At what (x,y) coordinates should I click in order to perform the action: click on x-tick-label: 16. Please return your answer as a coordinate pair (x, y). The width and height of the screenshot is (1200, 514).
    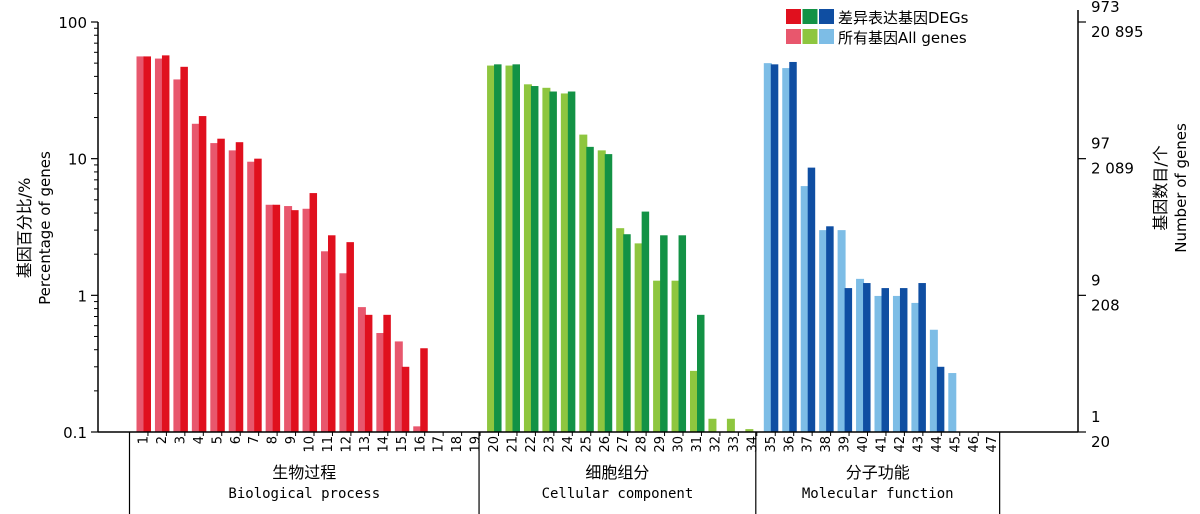
    Looking at the image, I should click on (420, 444).